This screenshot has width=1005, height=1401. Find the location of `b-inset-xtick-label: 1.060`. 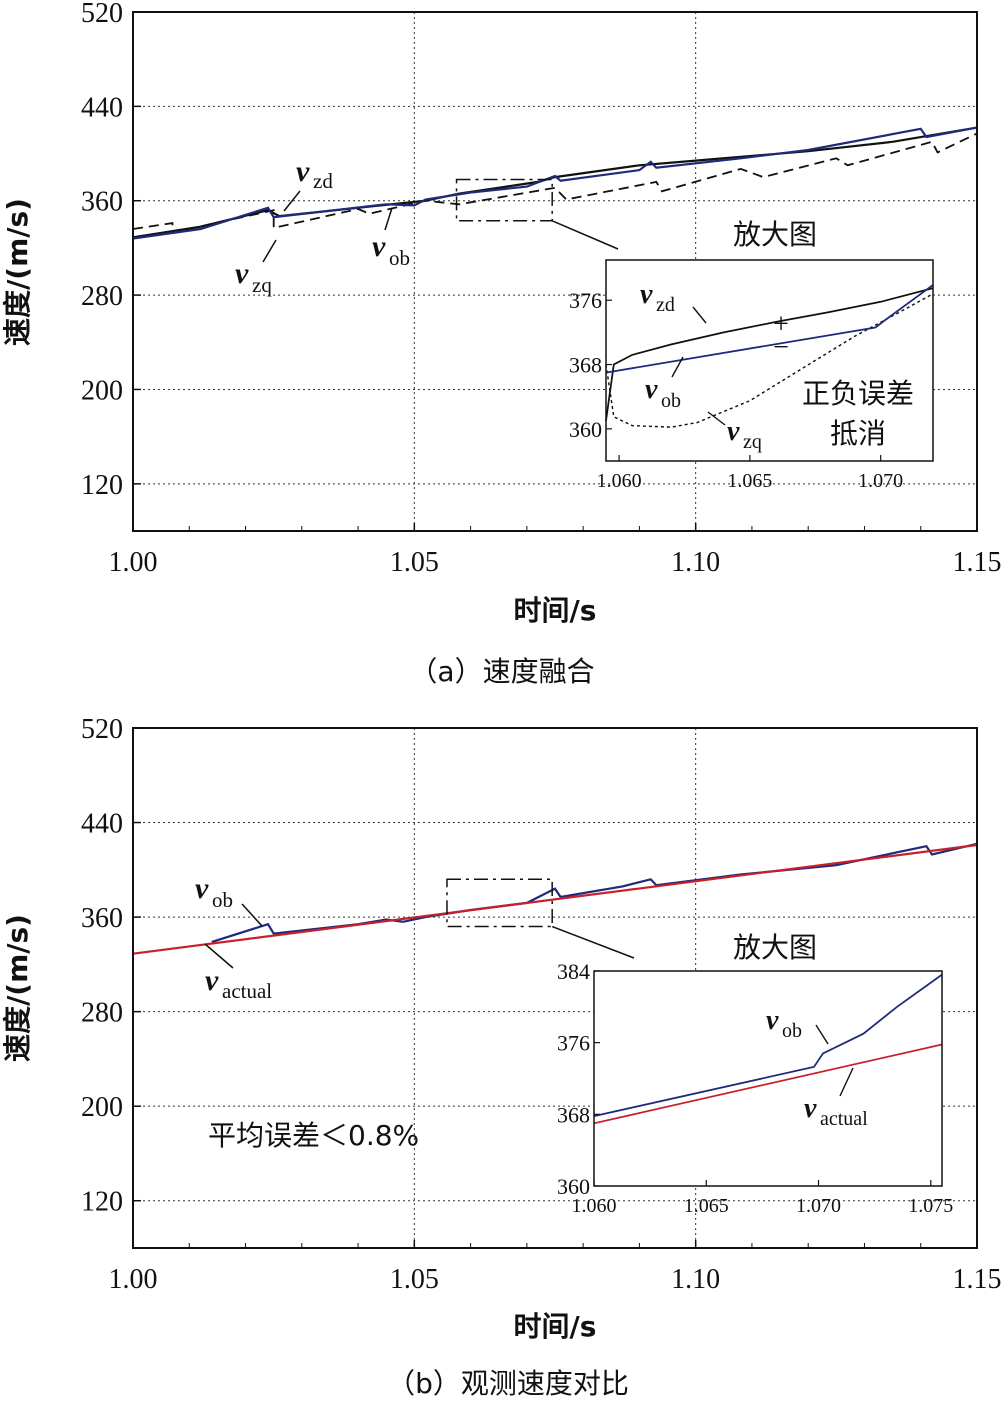

b-inset-xtick-label: 1.060 is located at coordinates (594, 1206).